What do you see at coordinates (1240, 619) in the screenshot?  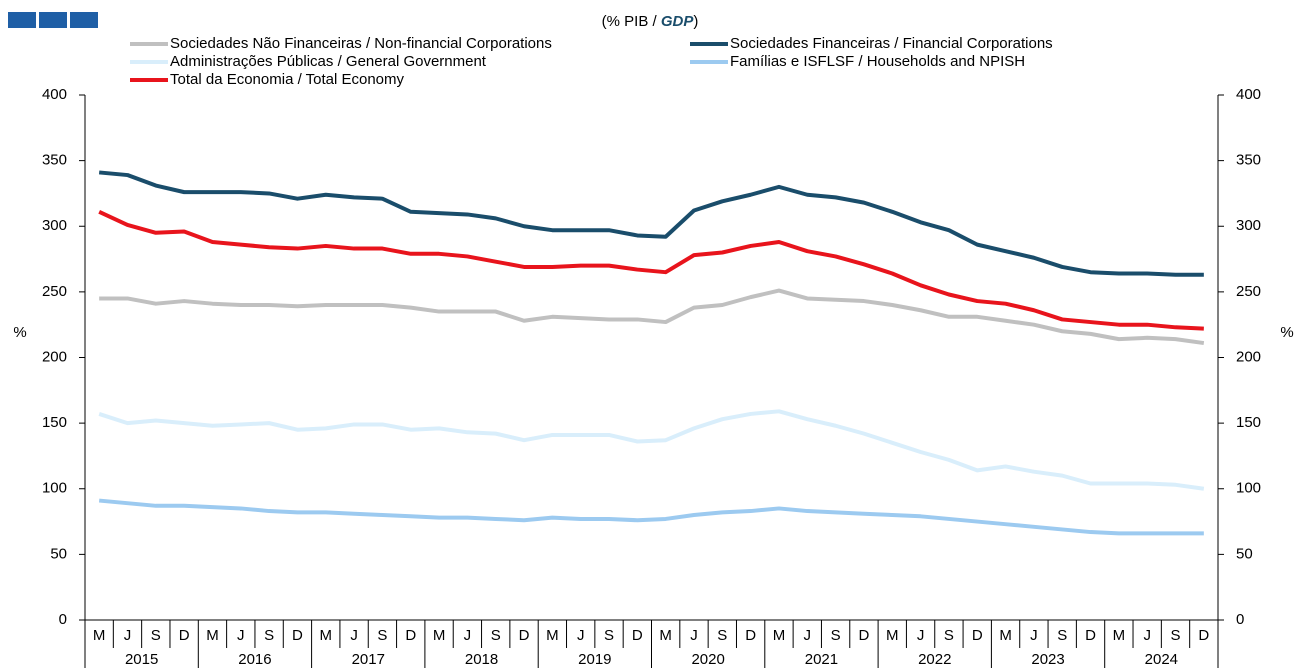 I see `y2-tick-label: 0` at bounding box center [1240, 619].